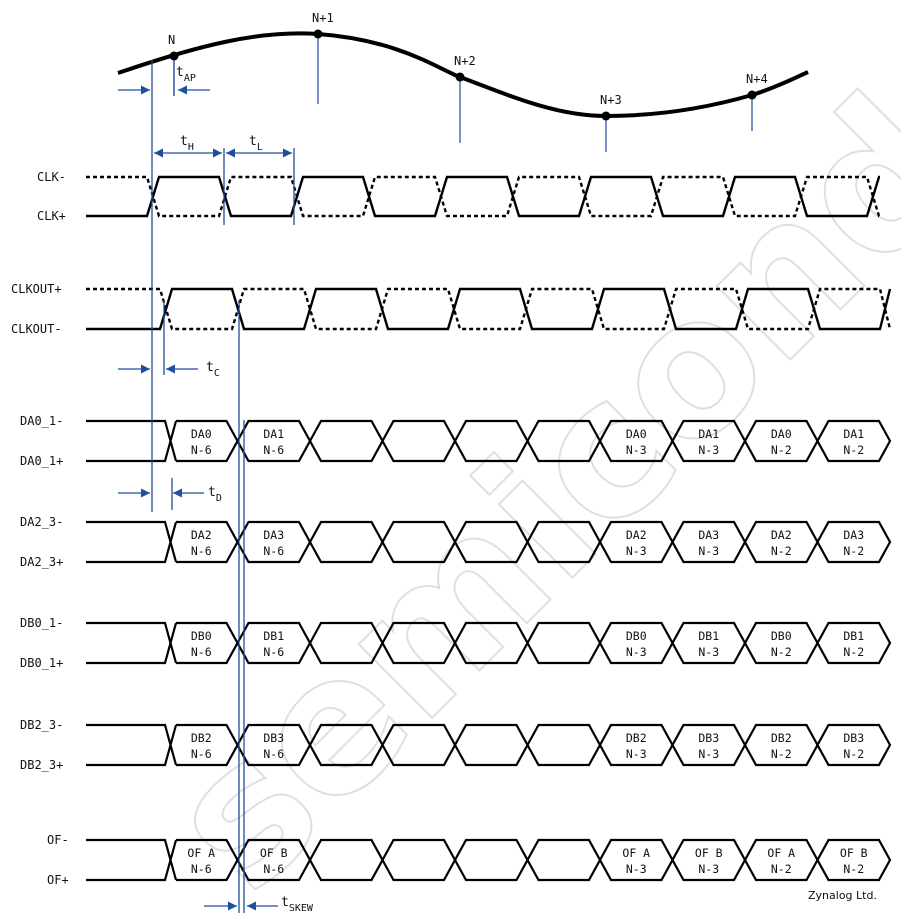 The image size is (901, 913). Describe the element at coordinates (842, 895) in the screenshot. I see `credit-text: Zynalog Ltd.` at that location.